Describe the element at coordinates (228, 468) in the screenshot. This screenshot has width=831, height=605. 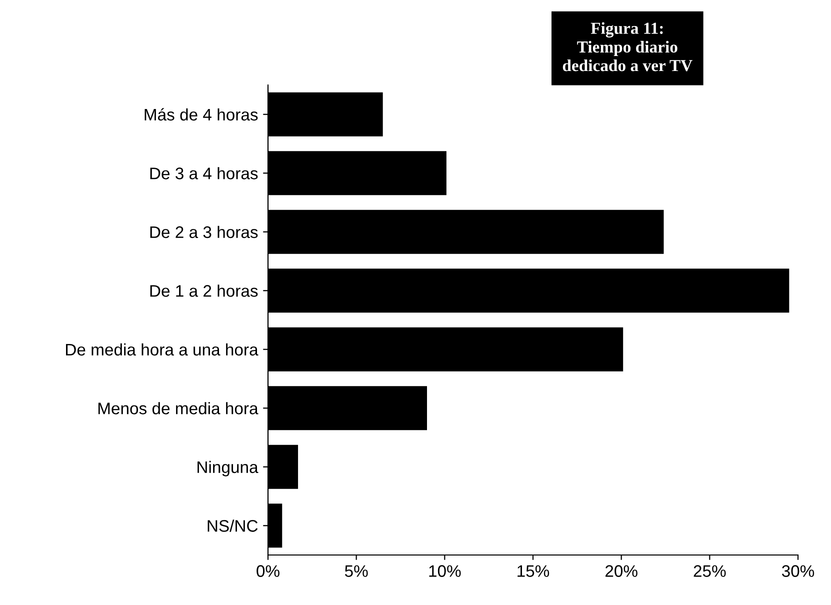
I see `y-tick-label: Ninguna` at that location.